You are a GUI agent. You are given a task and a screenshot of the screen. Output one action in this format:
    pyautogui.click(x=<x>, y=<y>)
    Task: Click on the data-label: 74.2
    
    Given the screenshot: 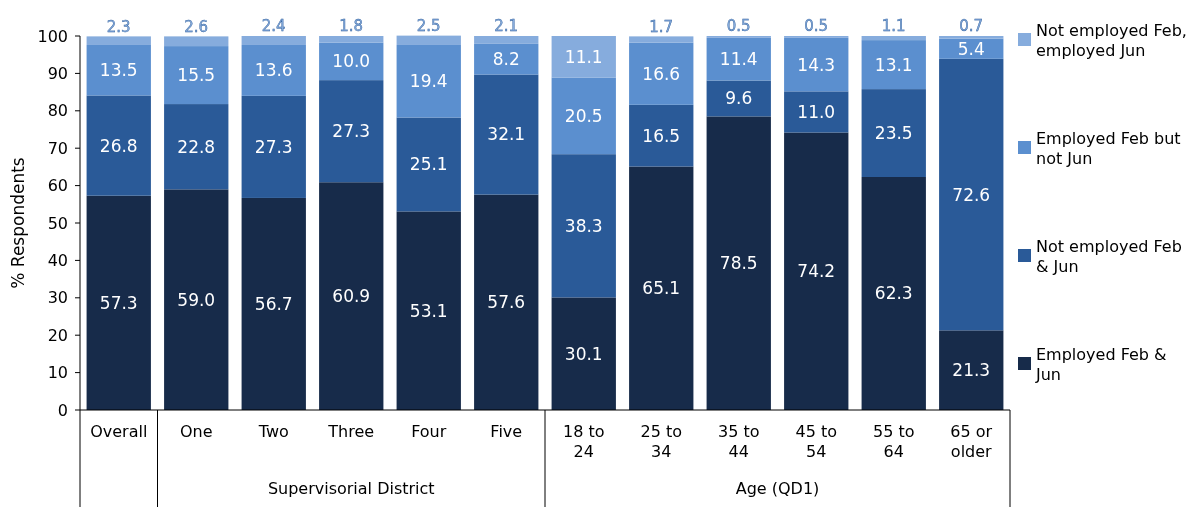 What is the action you would take?
    pyautogui.click(x=816, y=271)
    